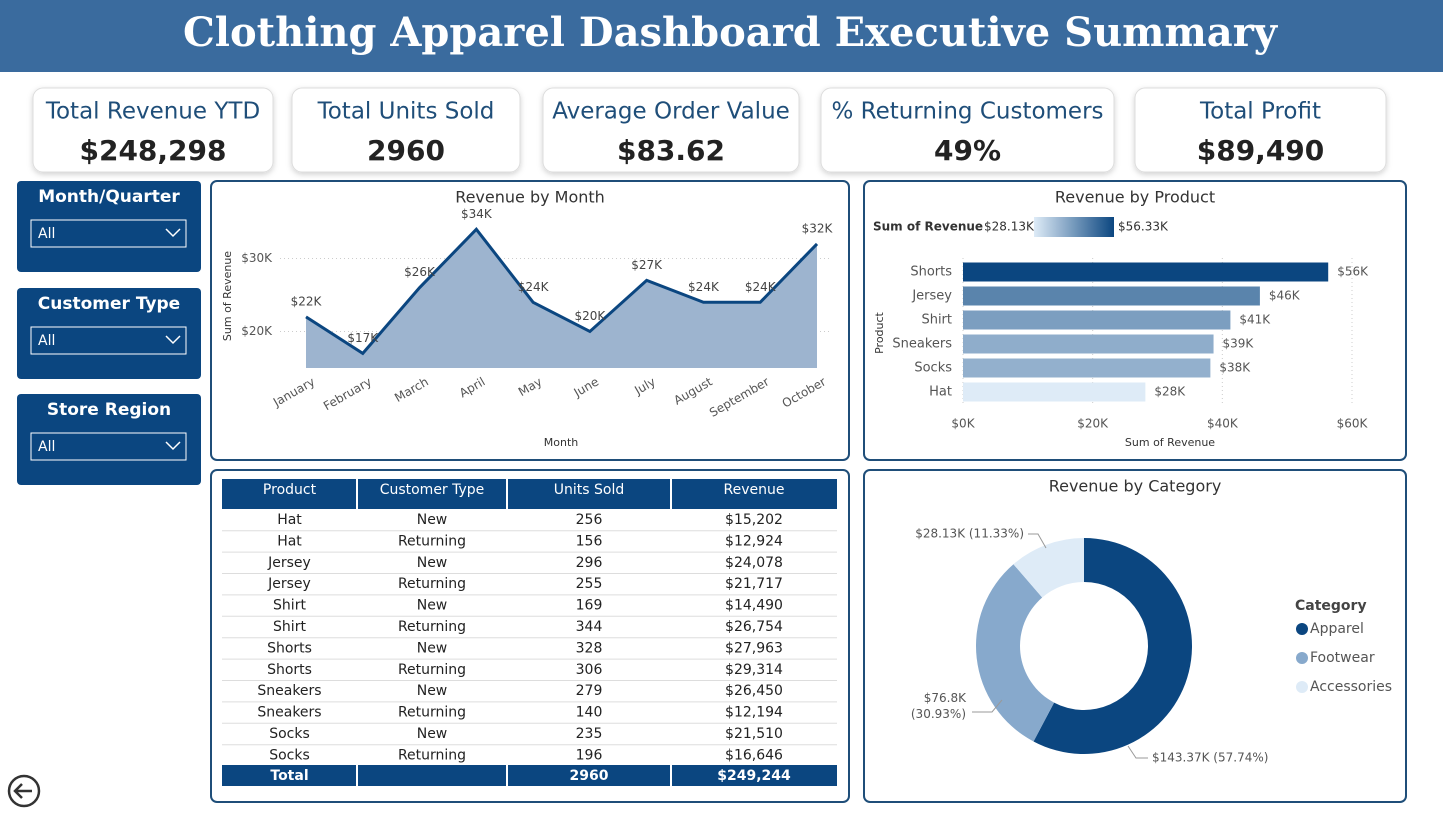 The image size is (1443, 817). Describe the element at coordinates (969, 534) in the screenshot. I see `data-label: $28.13K (11.33%)` at that location.